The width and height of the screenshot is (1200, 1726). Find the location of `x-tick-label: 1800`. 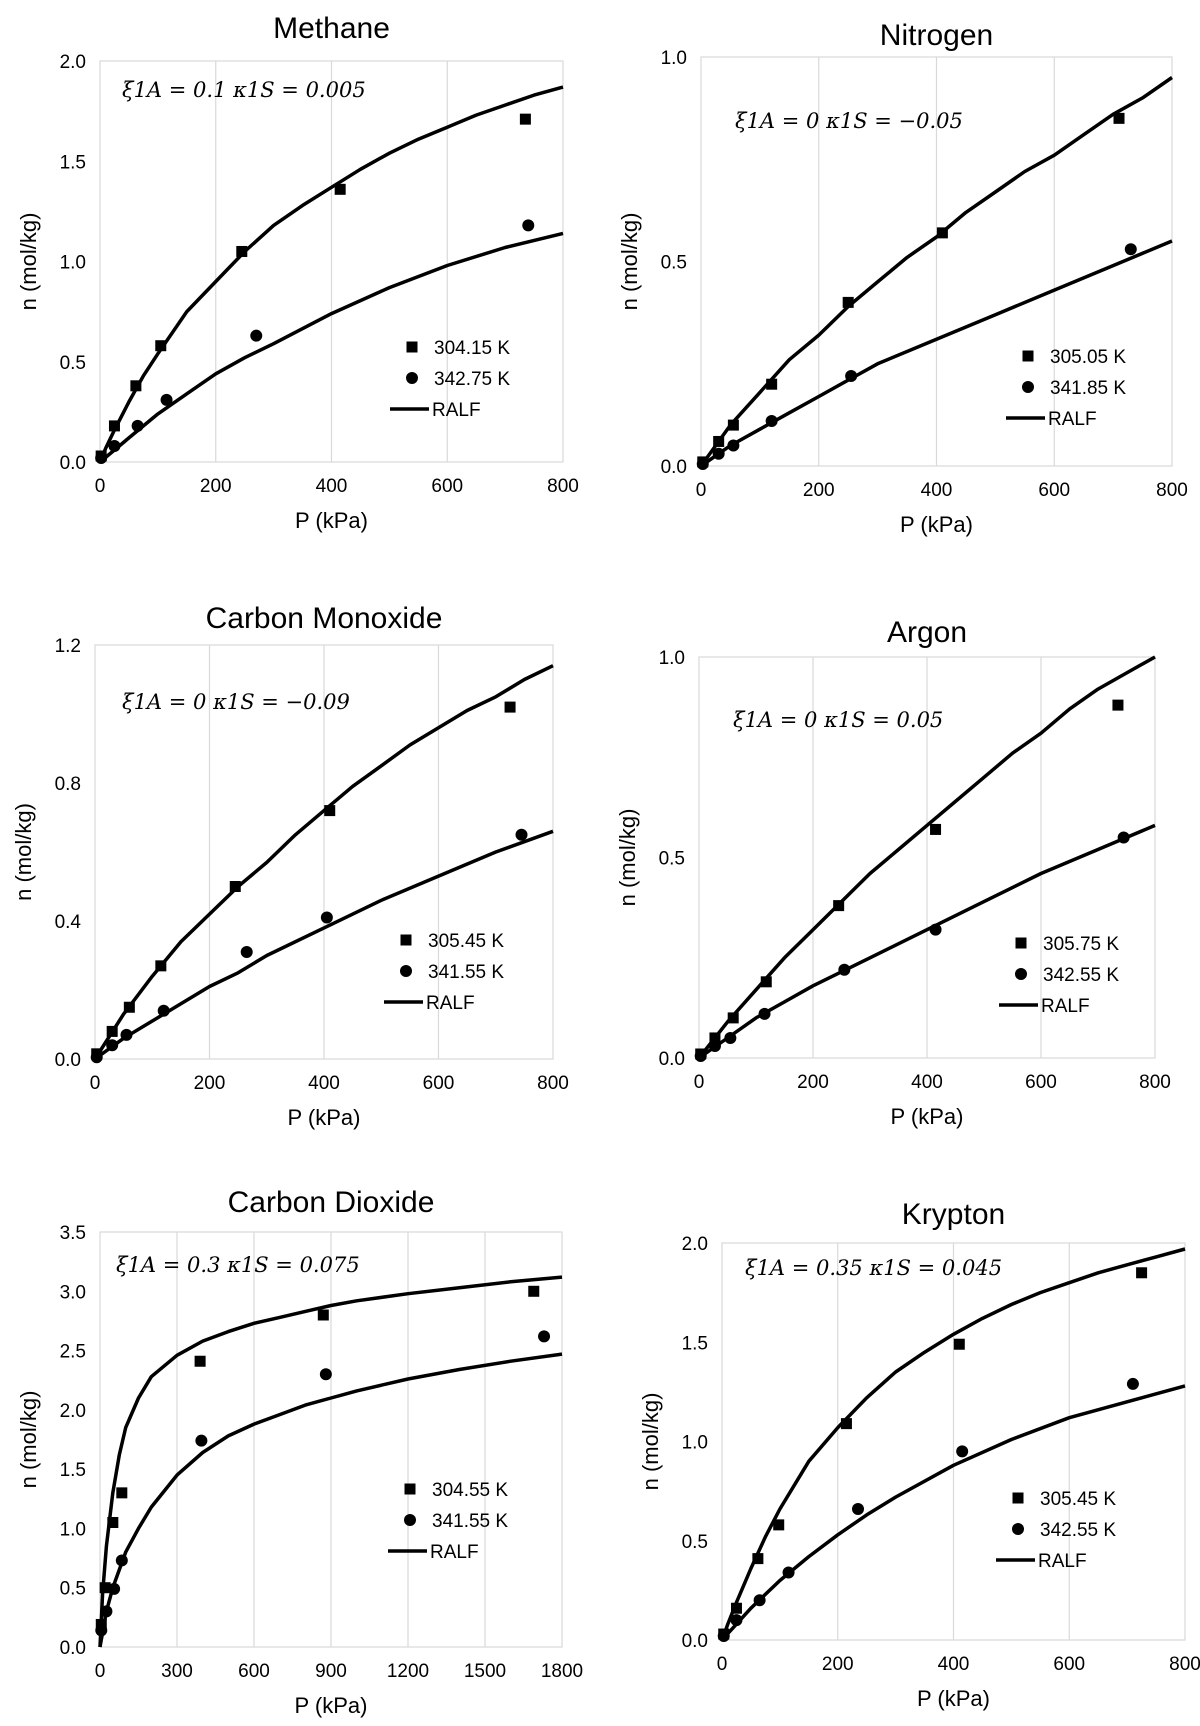

x-tick-label: 1800 is located at coordinates (562, 1671).